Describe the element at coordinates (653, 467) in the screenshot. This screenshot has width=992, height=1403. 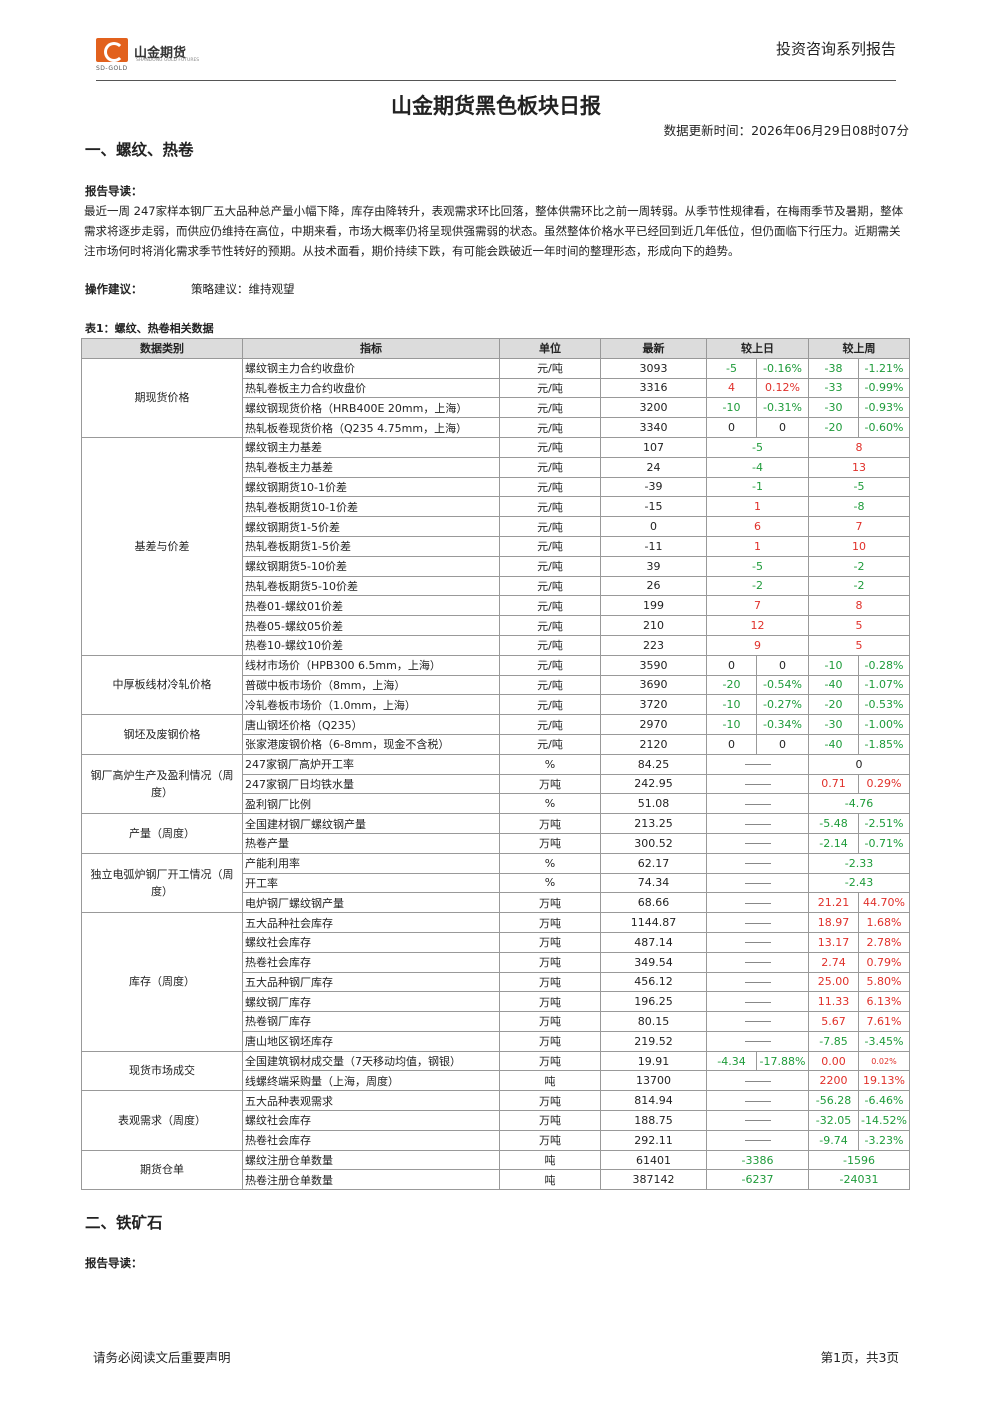
I see `latest-cell: 24` at that location.